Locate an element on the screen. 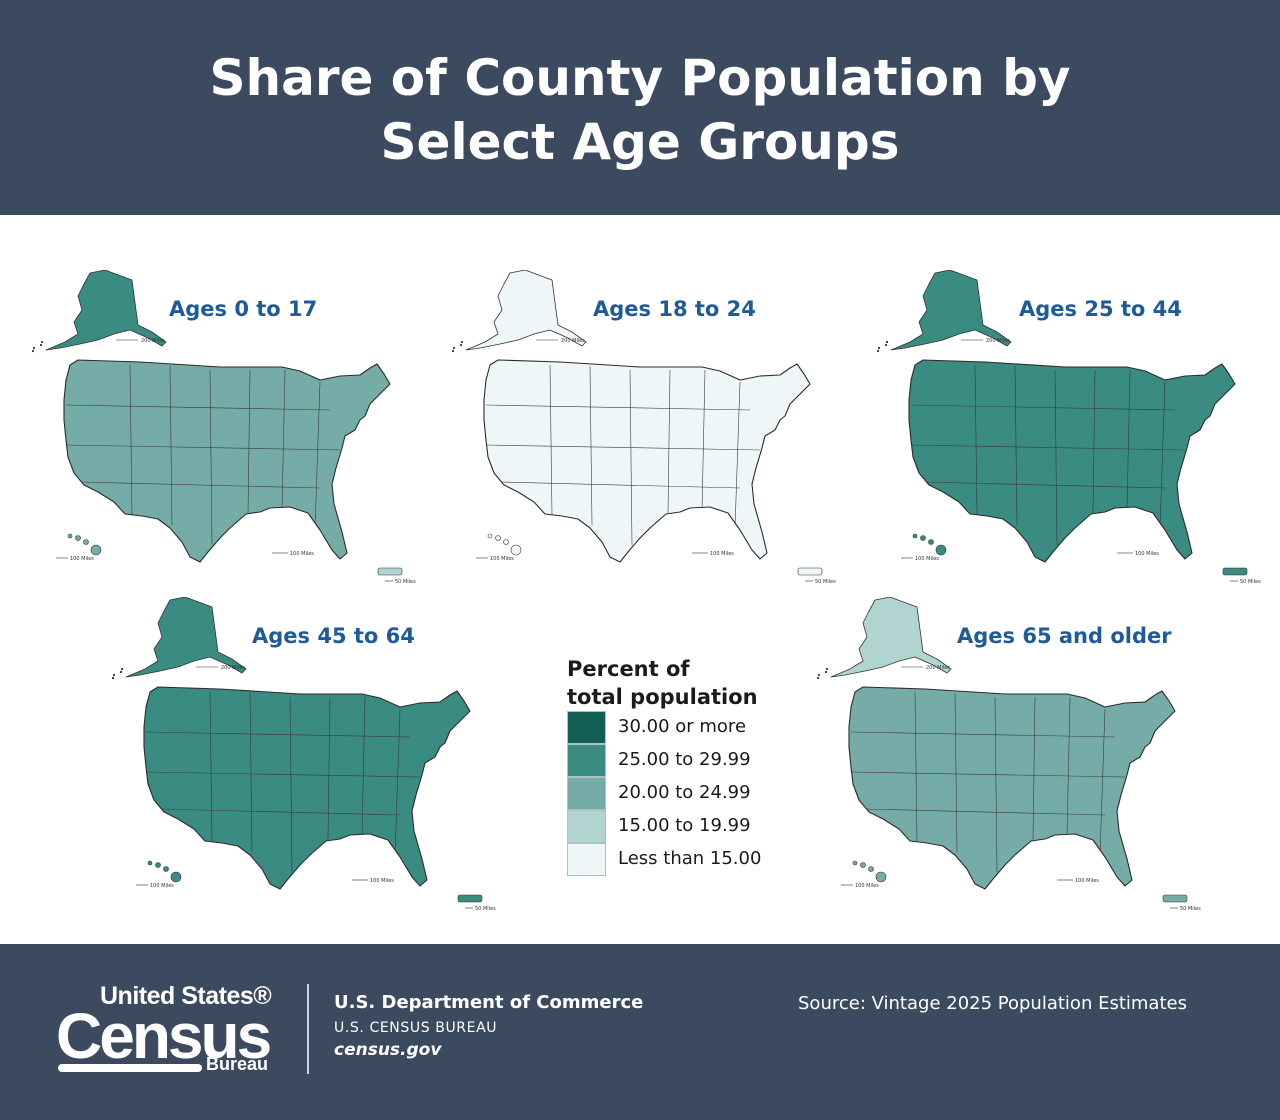 This screenshot has width=1280, height=1120. map-ages-45-64: 200 Miles 100 Miles 100 Miles 50 Miles is located at coordinates (300, 757).